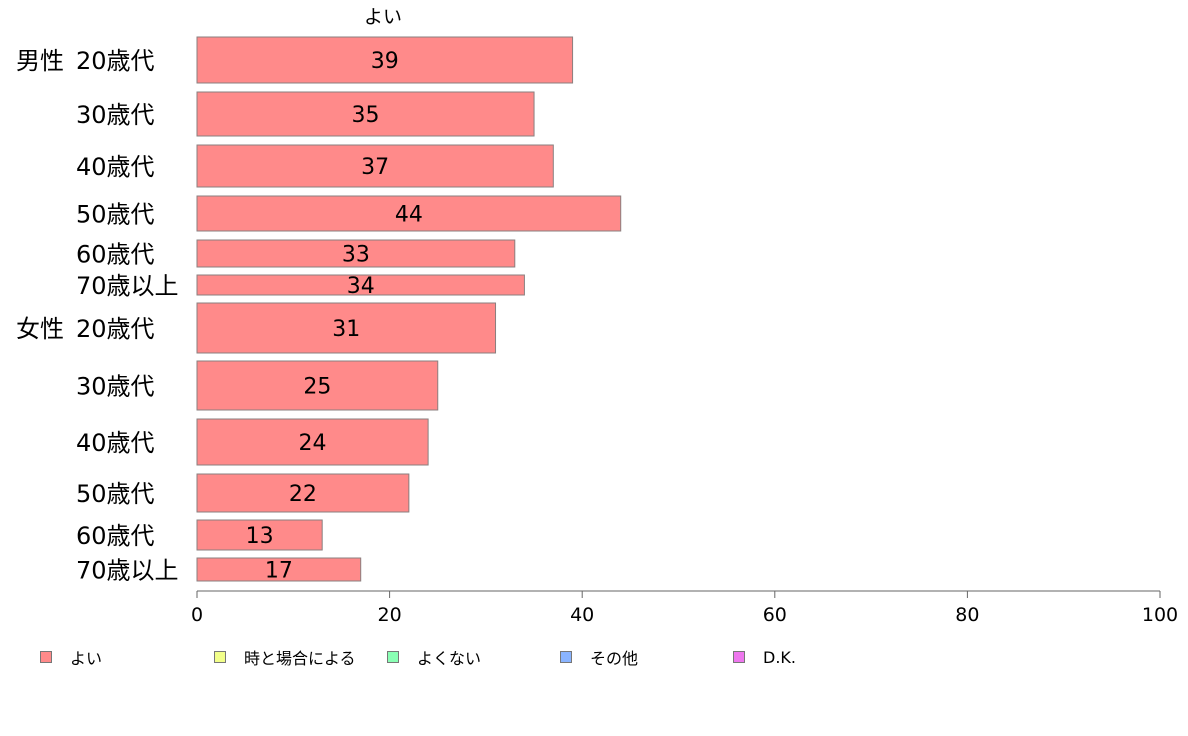  I want to click on chart-title: よい, so click(383, 17).